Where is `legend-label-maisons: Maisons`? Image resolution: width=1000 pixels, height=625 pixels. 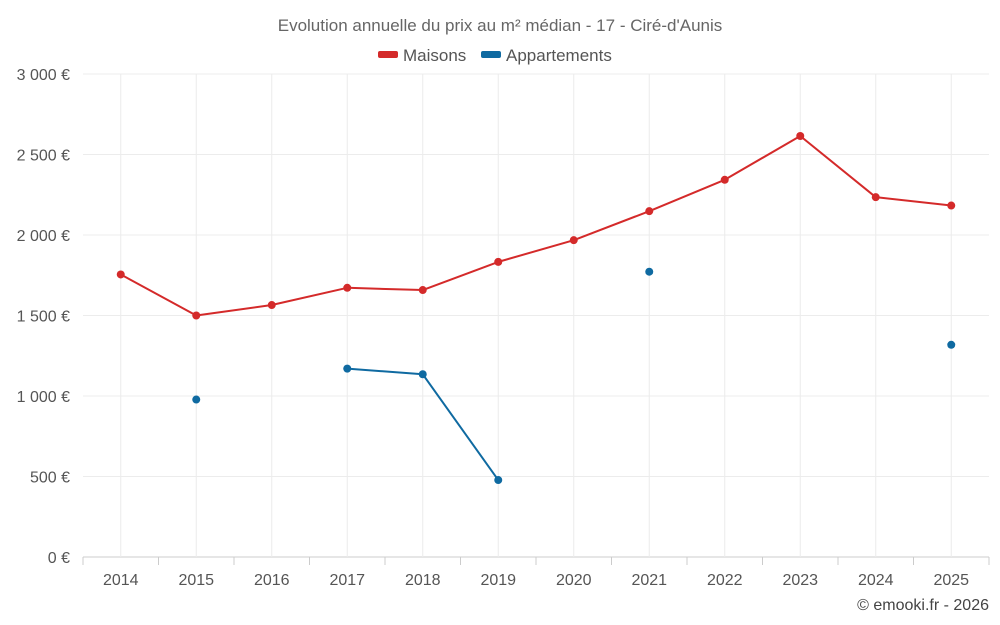
legend-label-maisons: Maisons is located at coordinates (434, 55).